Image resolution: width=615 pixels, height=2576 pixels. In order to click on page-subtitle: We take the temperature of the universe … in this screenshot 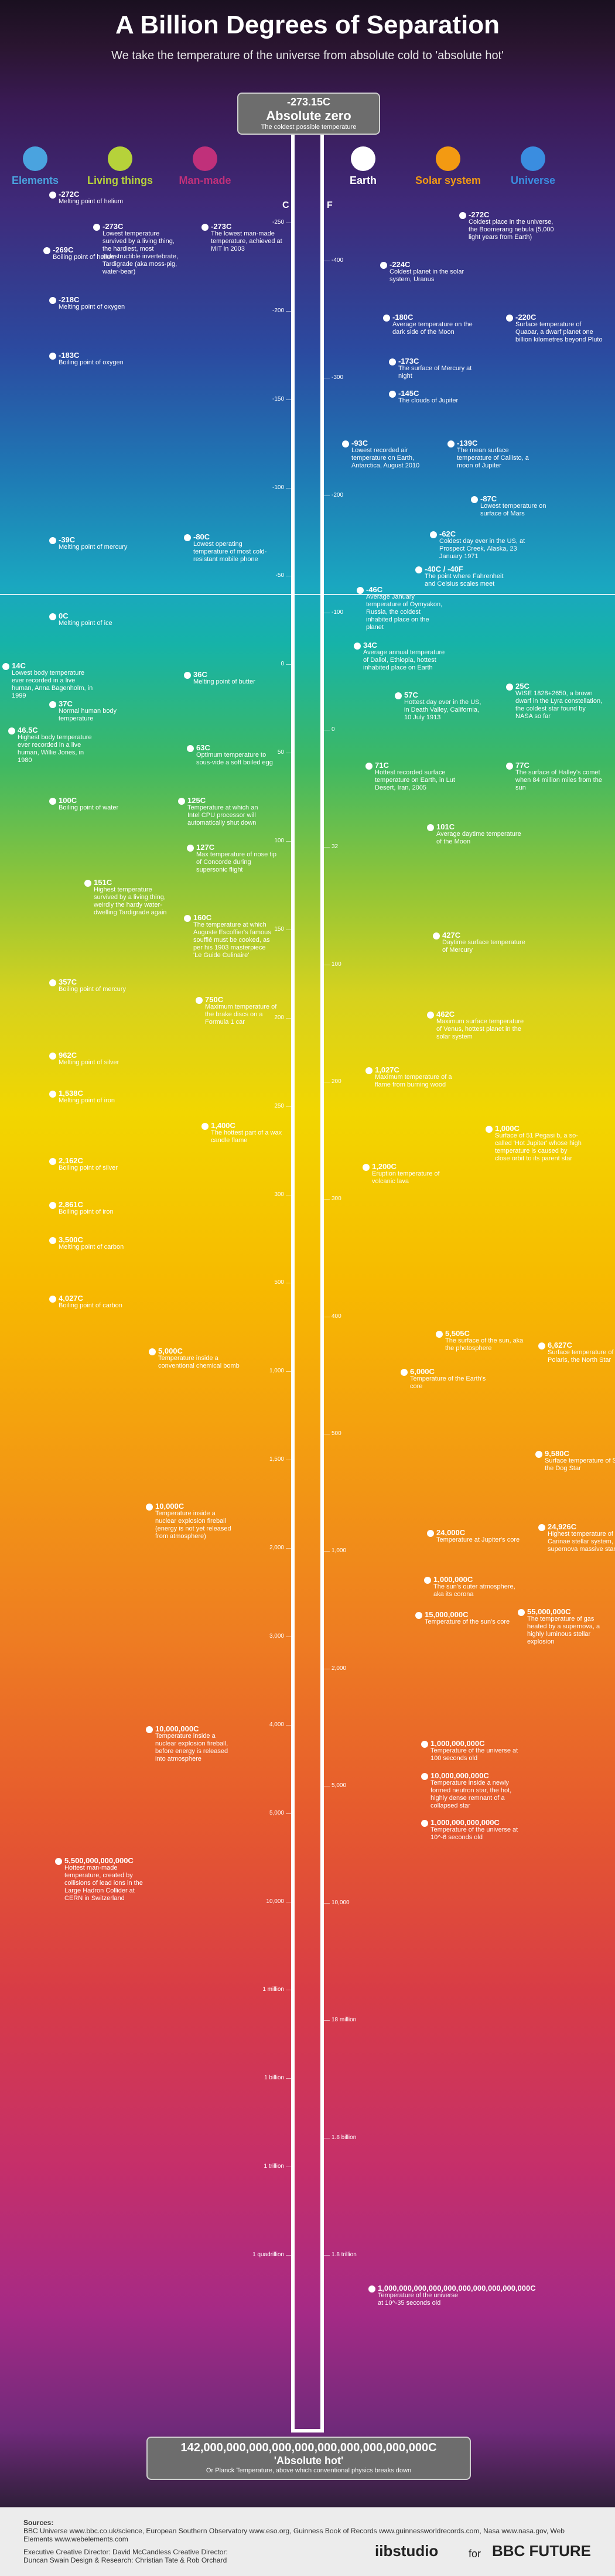, I will do `click(307, 55)`.